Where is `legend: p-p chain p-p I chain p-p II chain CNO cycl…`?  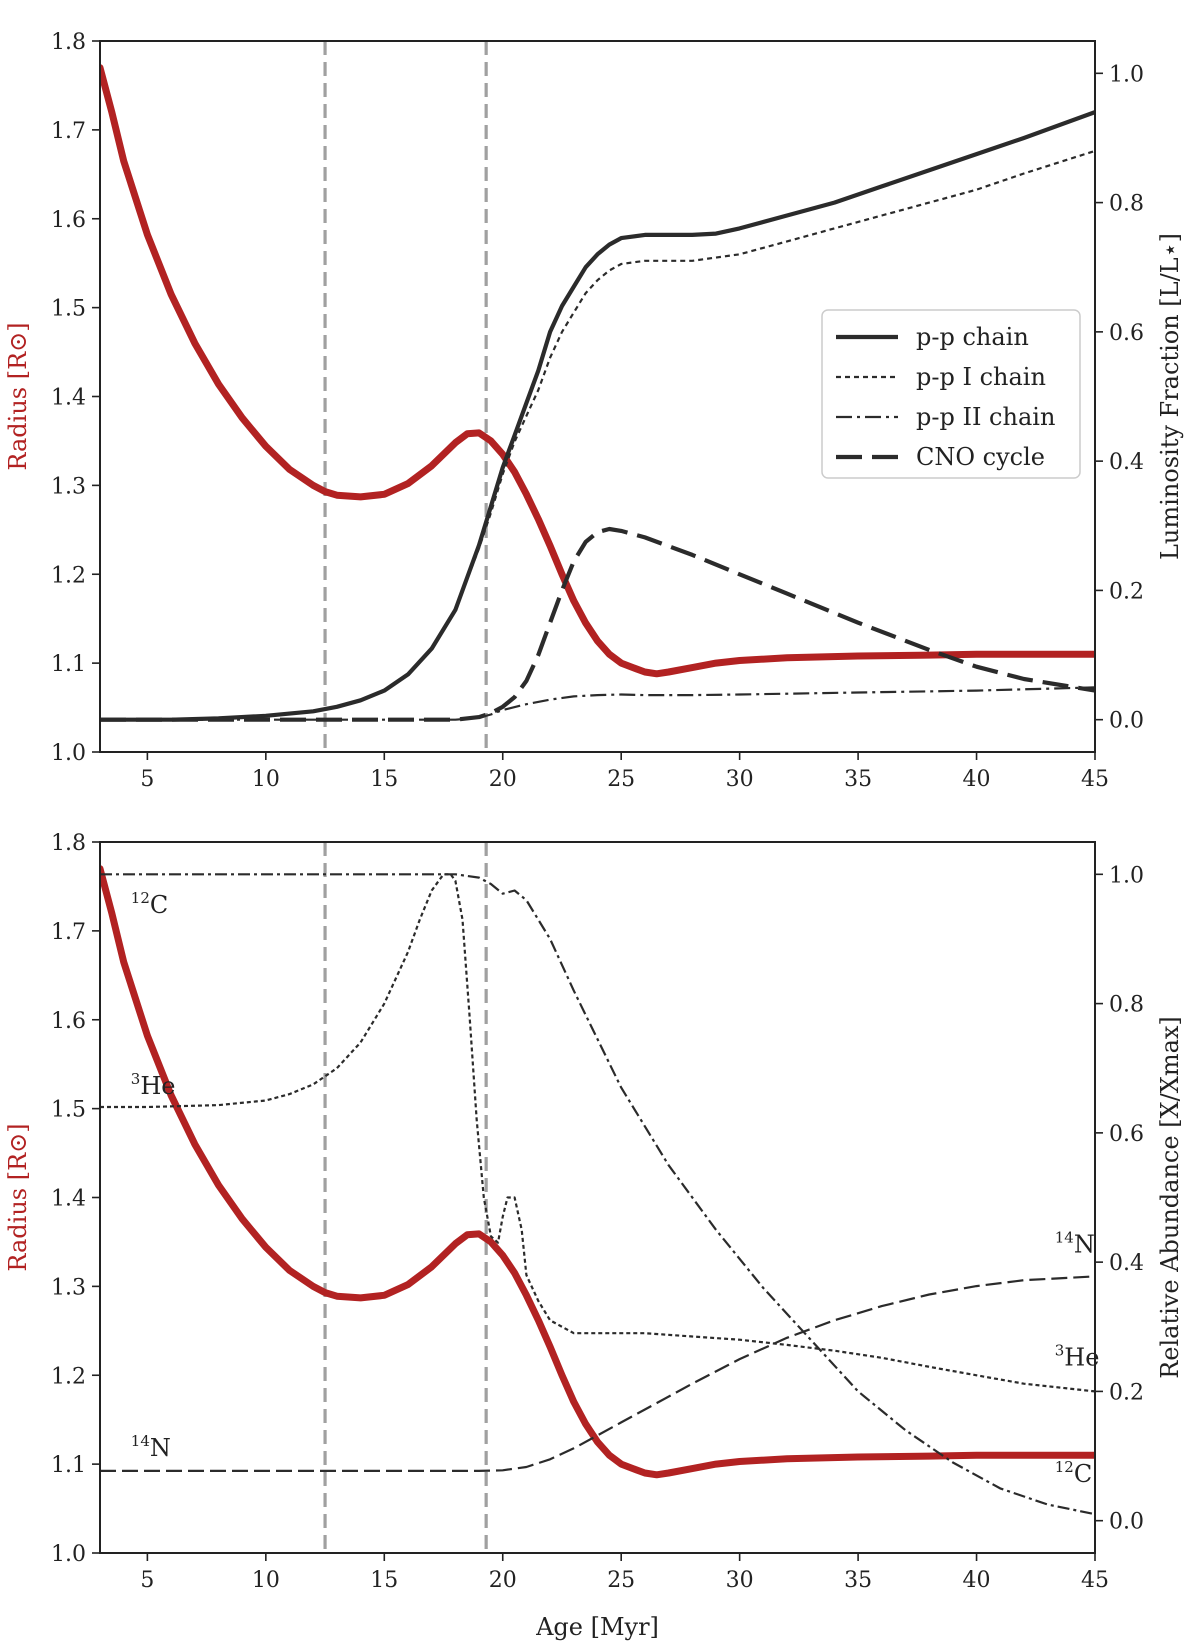 legend: p-p chain p-p I chain p-p II chain CNO cycl… is located at coordinates (951, 394).